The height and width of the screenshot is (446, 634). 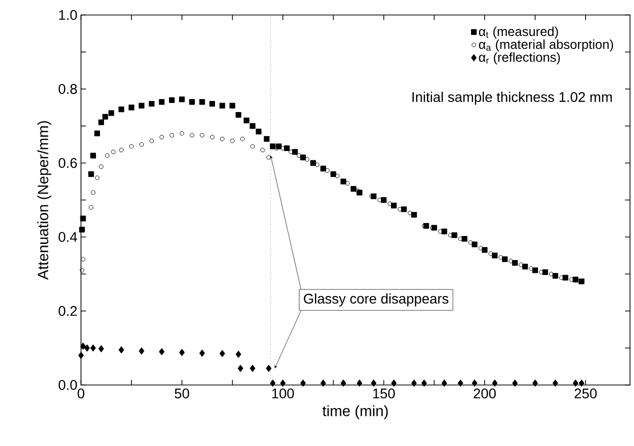 I want to click on y-tick-label: 0.2, so click(x=67, y=311).